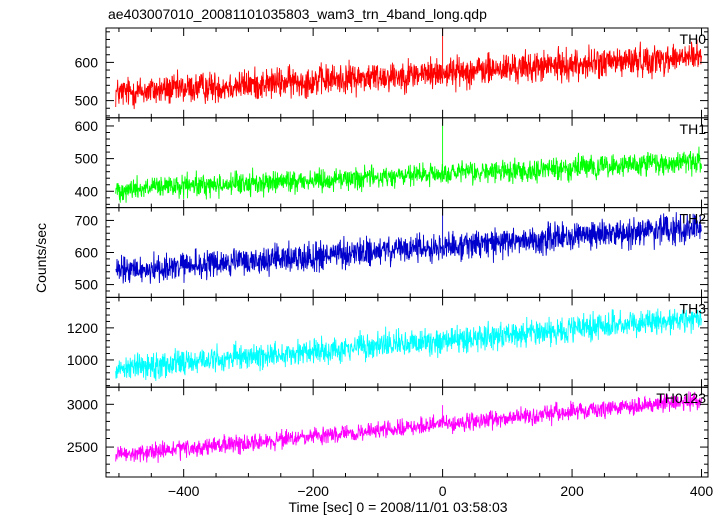  What do you see at coordinates (693, 308) in the screenshot?
I see `panel-label-th3: TH3` at bounding box center [693, 308].